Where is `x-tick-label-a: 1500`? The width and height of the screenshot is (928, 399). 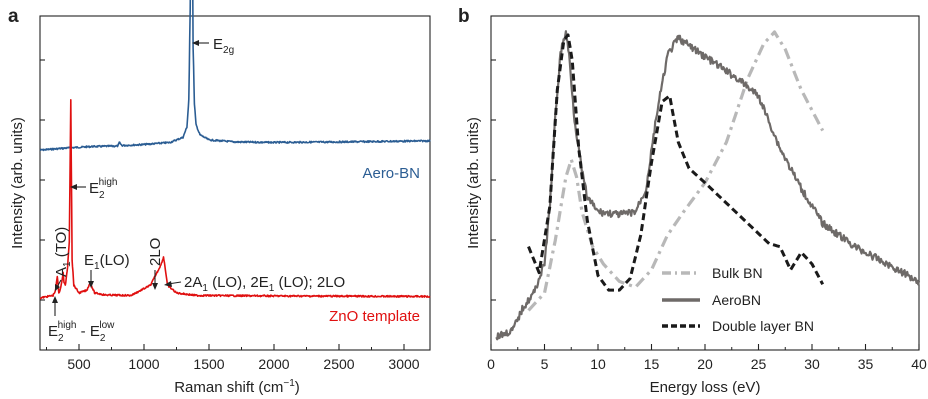 x-tick-label-a: 1500 is located at coordinates (208, 364).